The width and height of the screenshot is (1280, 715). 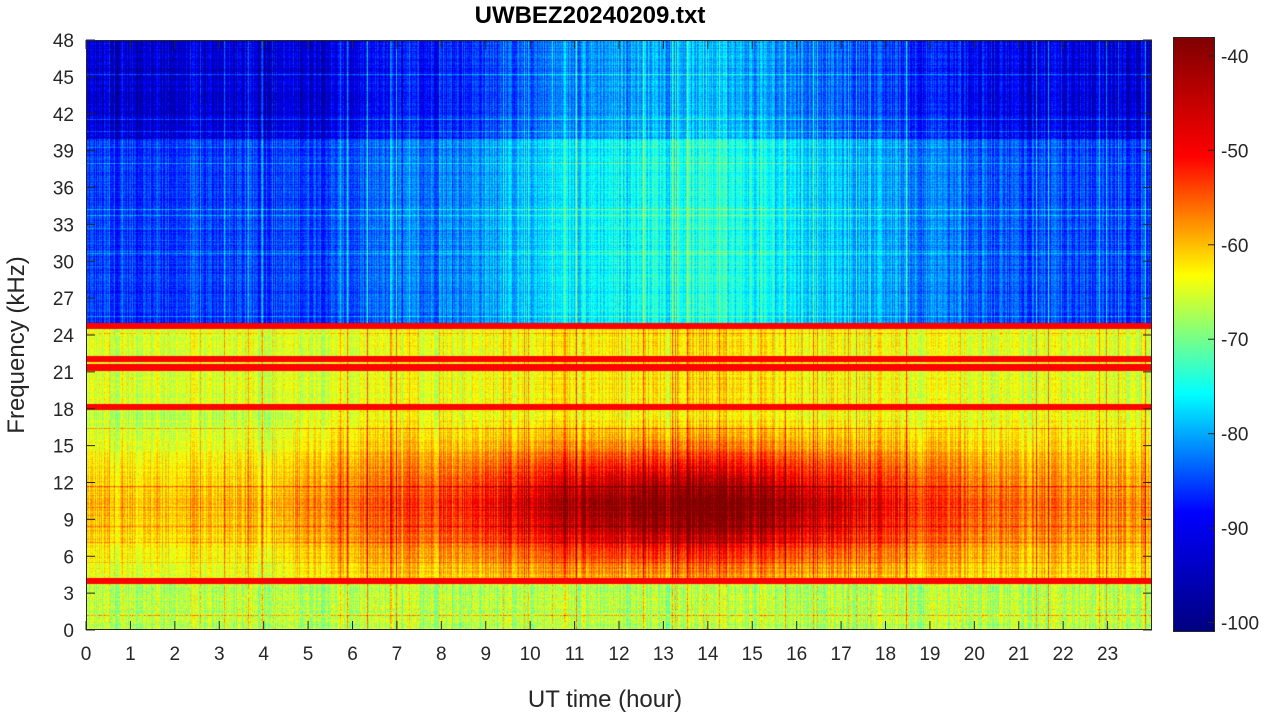 What do you see at coordinates (130, 654) in the screenshot?
I see `x-tick-label: 1` at bounding box center [130, 654].